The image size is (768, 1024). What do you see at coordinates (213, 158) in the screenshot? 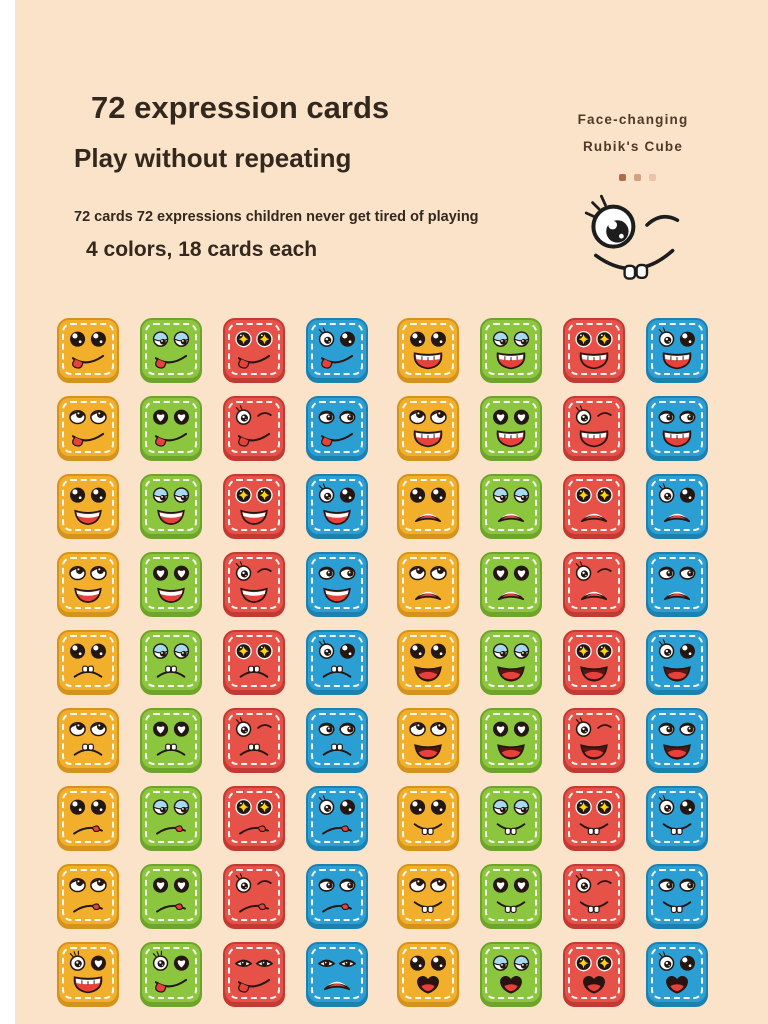
I see `page-subtitle: Play without repeating` at bounding box center [213, 158].